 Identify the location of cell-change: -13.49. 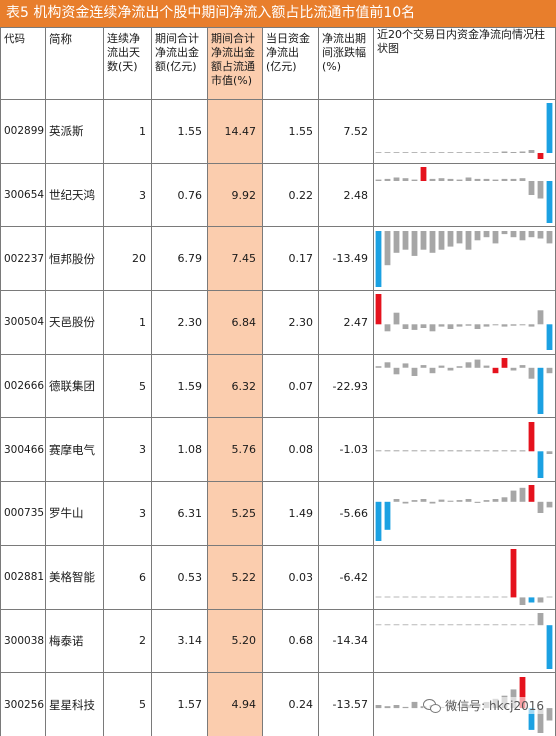
(346, 259).